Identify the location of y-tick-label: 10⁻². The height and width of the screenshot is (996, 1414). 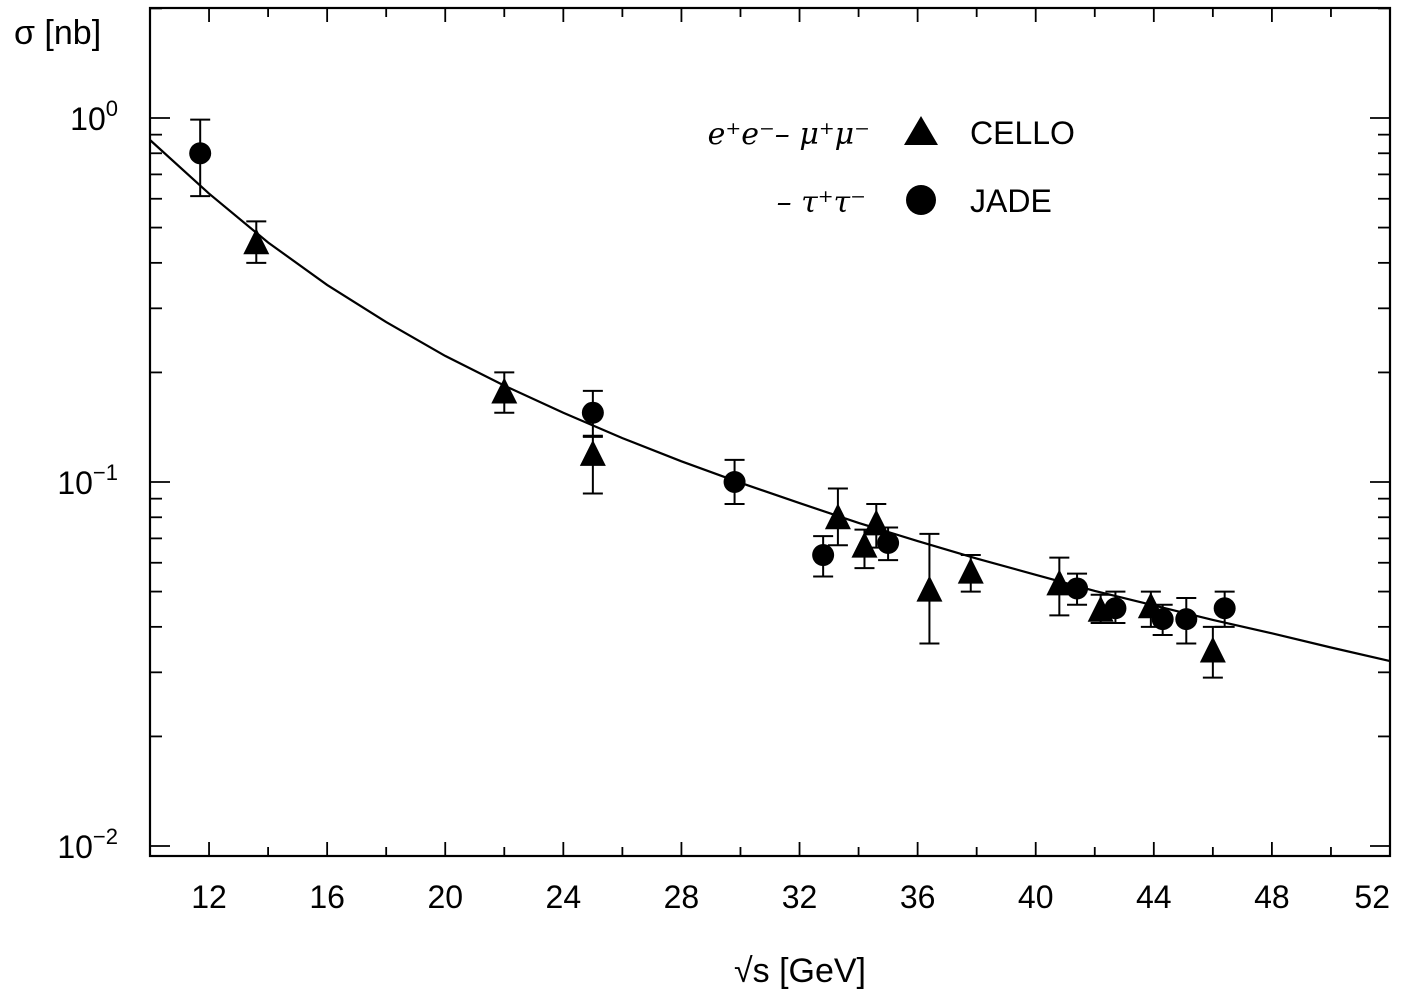
(87, 844).